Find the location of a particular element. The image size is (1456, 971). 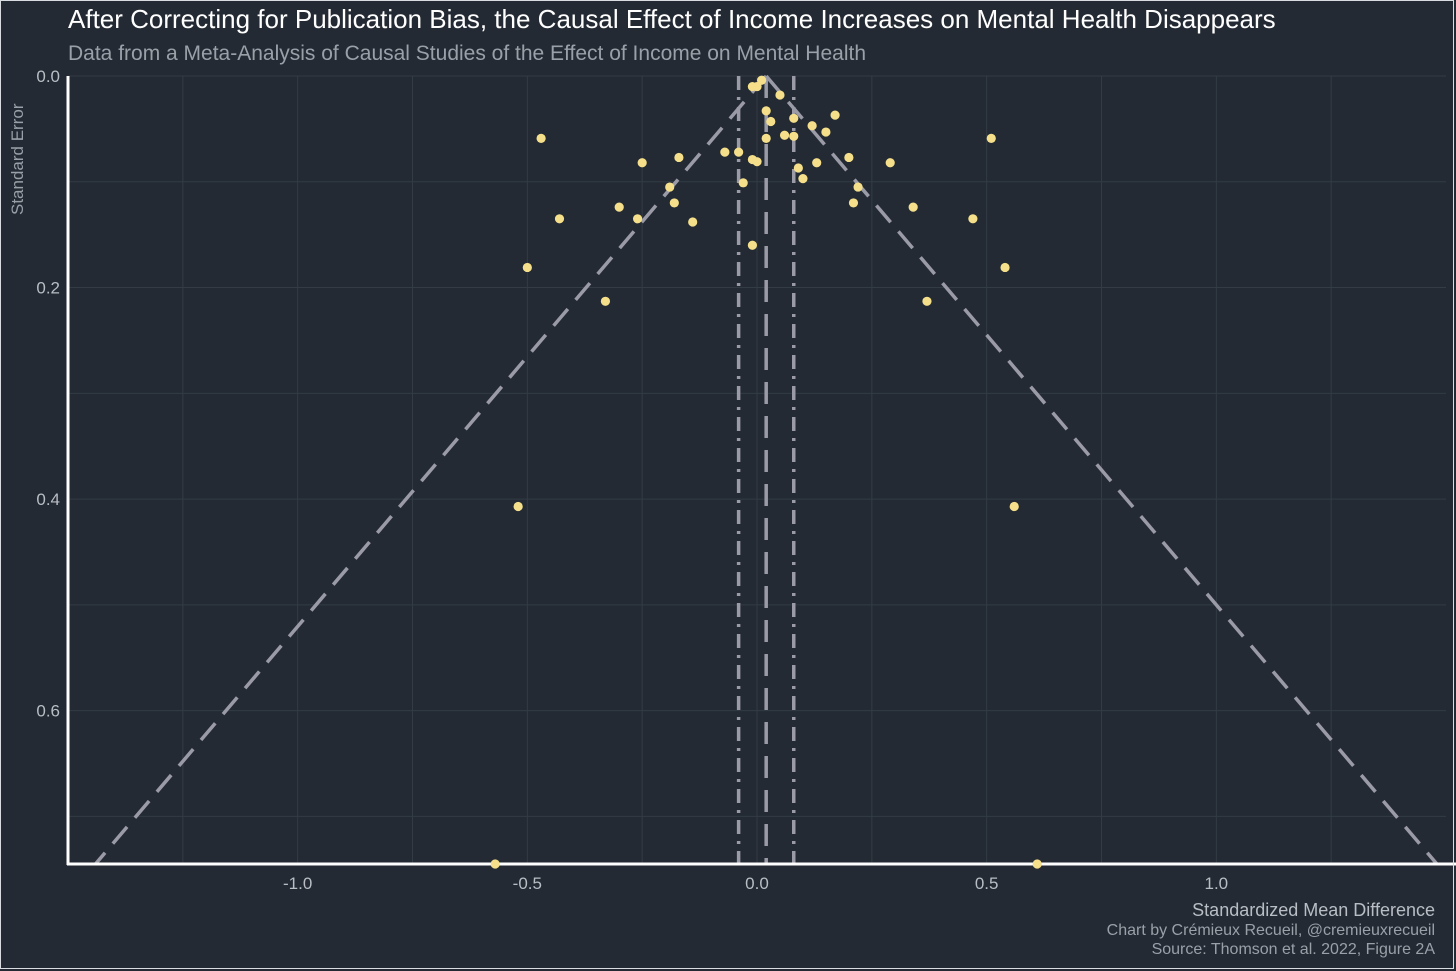

x-tick-label: 0.5 is located at coordinates (987, 883).